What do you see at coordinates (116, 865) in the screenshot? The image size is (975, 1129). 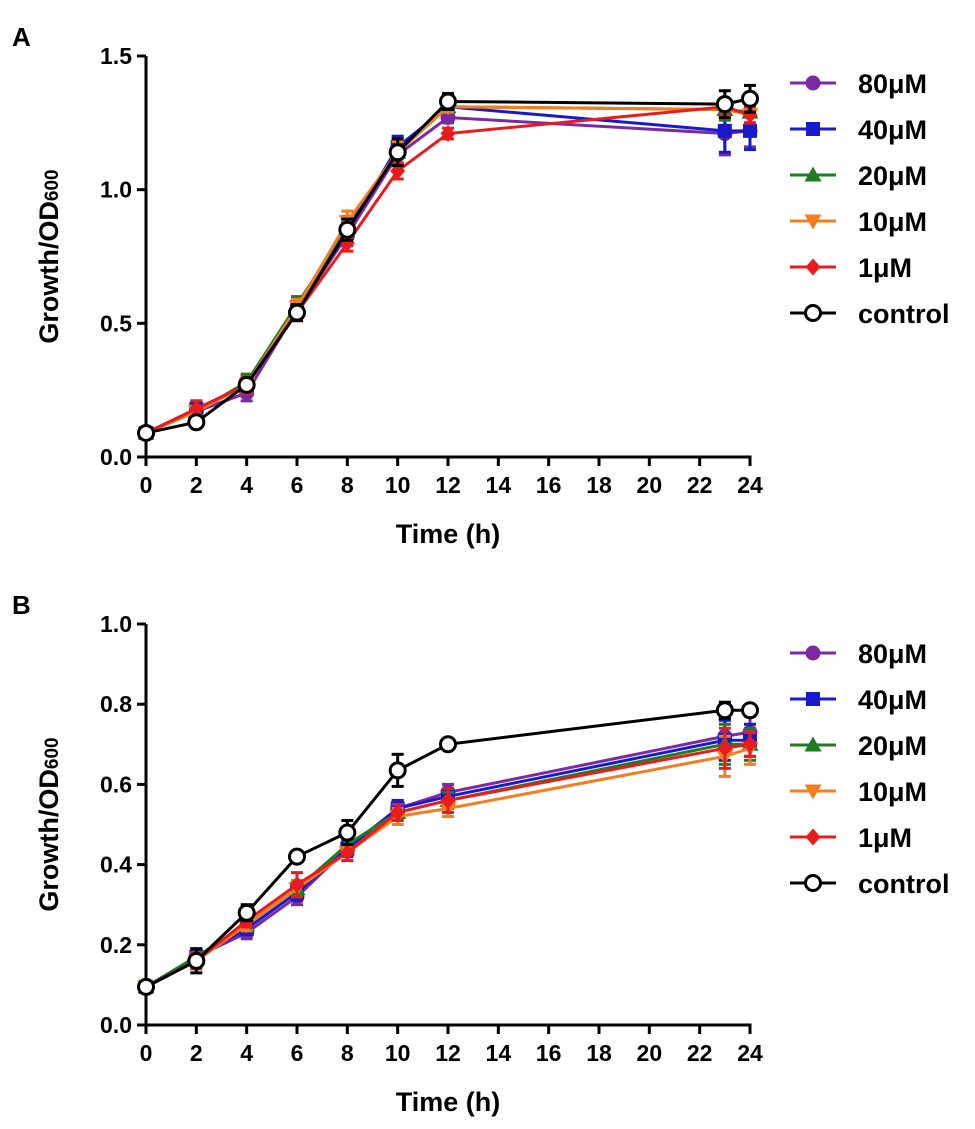 I see `y-tick-label: 0.4` at bounding box center [116, 865].